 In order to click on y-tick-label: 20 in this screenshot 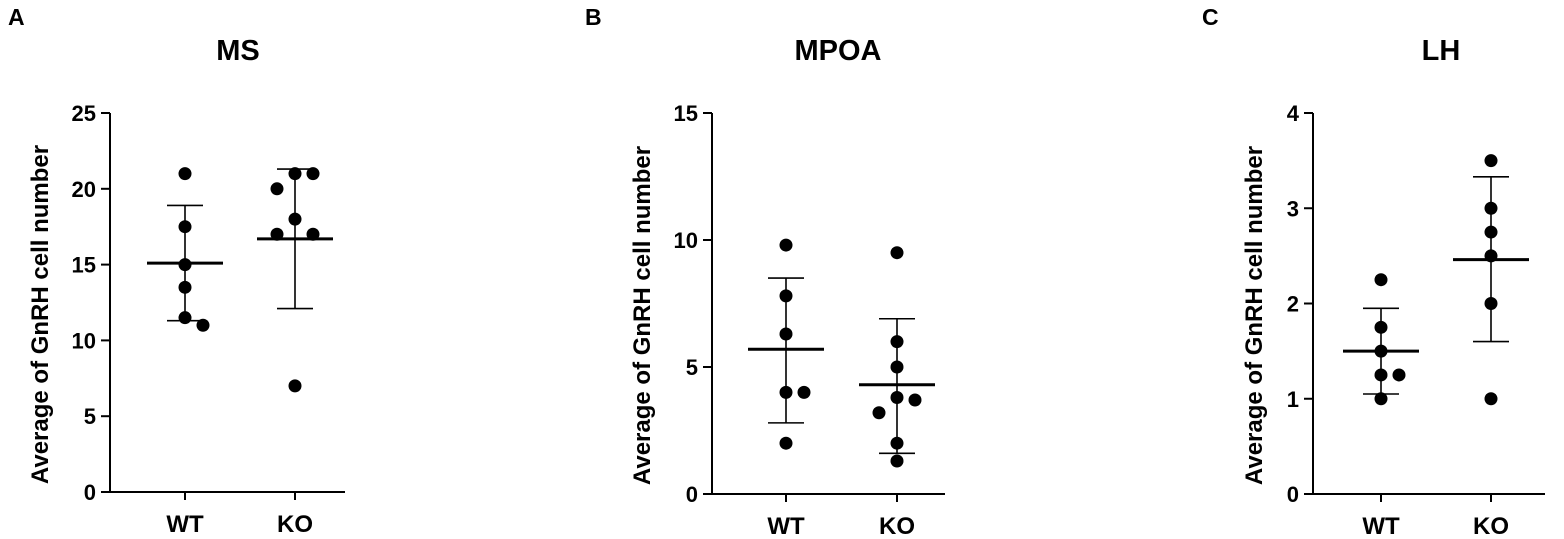, I will do `click(84, 189)`.